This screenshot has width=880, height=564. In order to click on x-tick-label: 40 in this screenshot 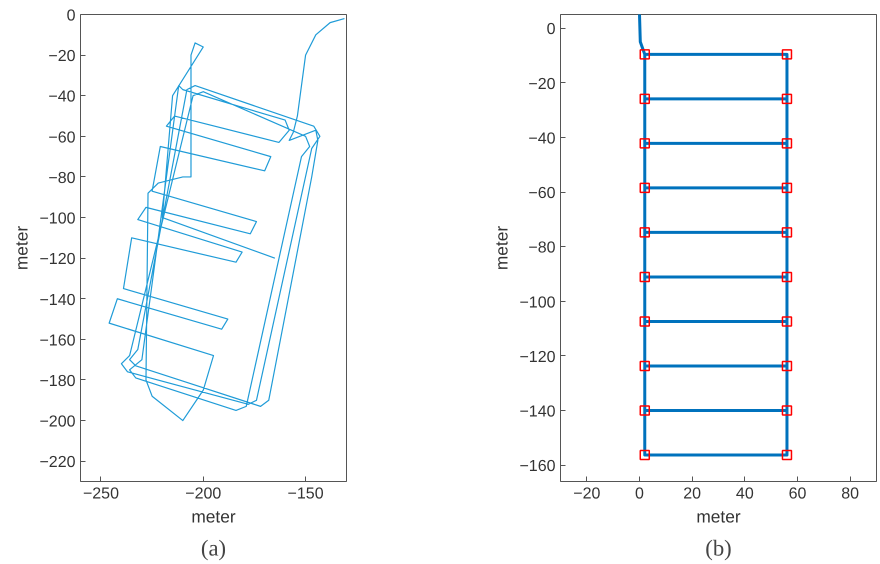, I will do `click(745, 494)`.